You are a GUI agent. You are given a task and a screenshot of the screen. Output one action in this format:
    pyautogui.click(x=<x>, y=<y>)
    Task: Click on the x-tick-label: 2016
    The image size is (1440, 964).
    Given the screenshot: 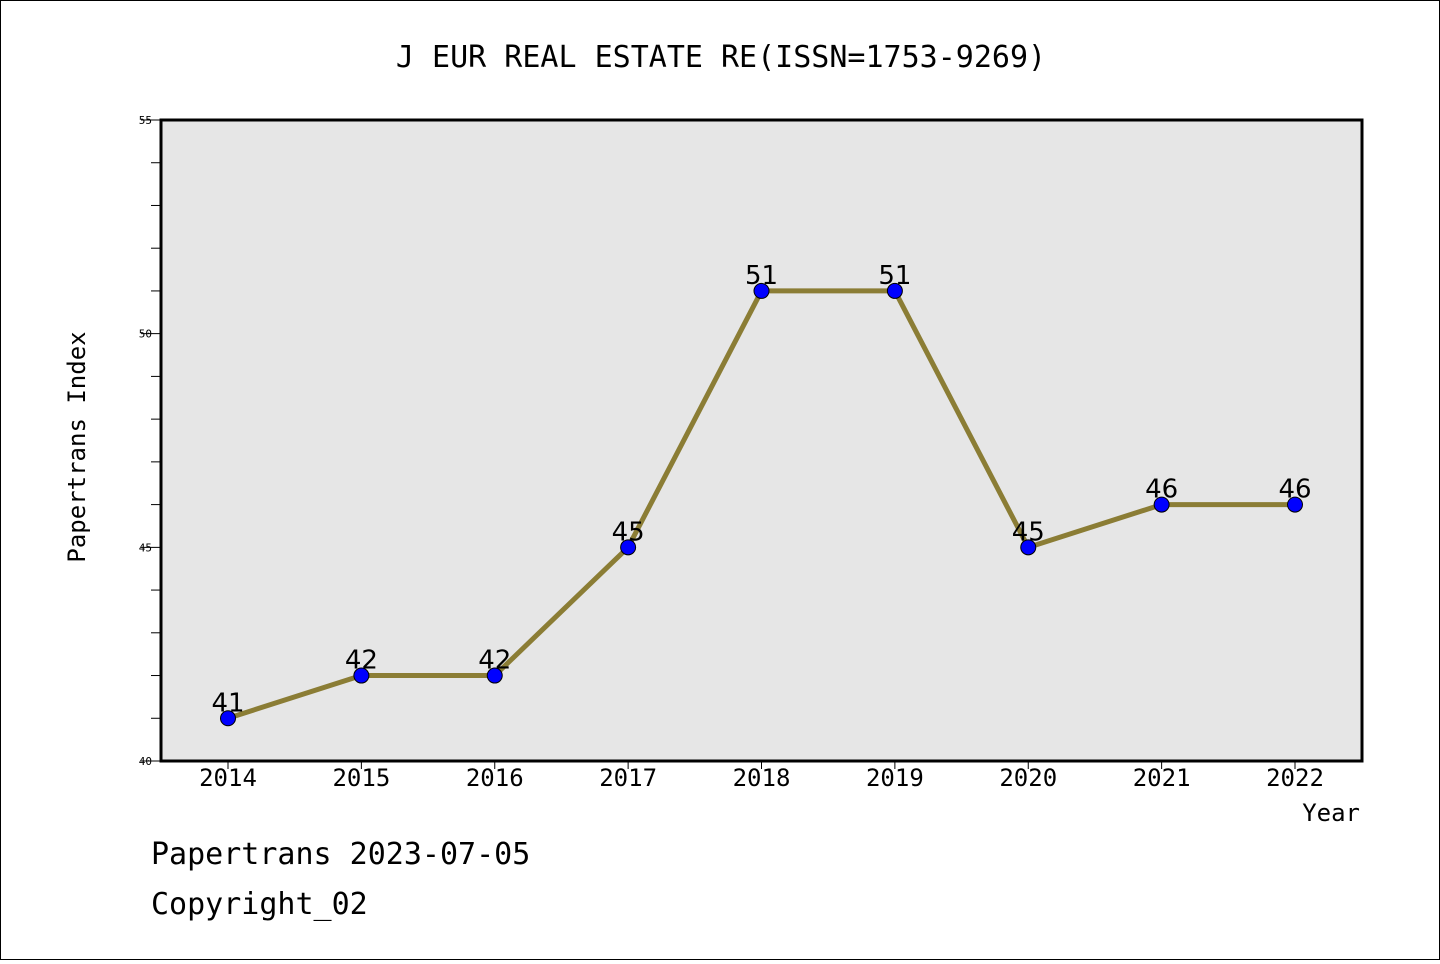 What is the action you would take?
    pyautogui.click(x=495, y=778)
    